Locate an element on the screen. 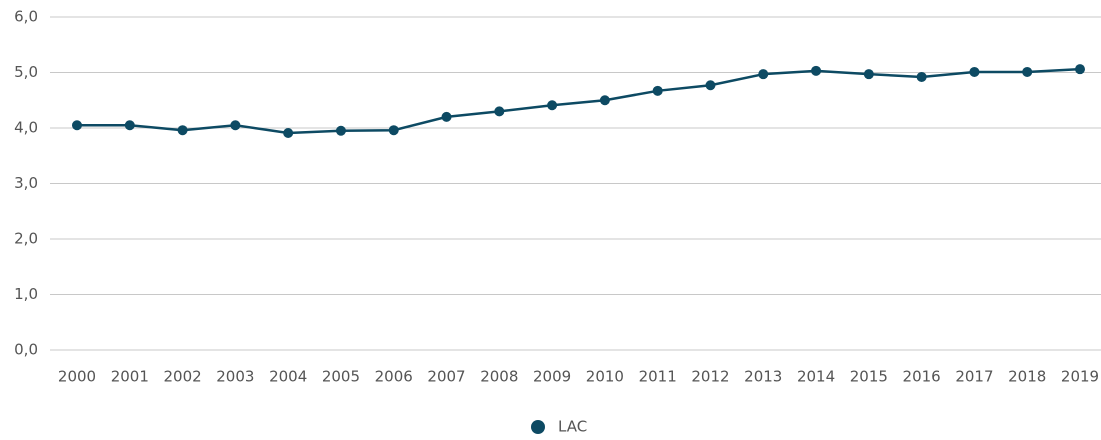 The width and height of the screenshot is (1101, 440). legend-label: LAC is located at coordinates (572, 427).